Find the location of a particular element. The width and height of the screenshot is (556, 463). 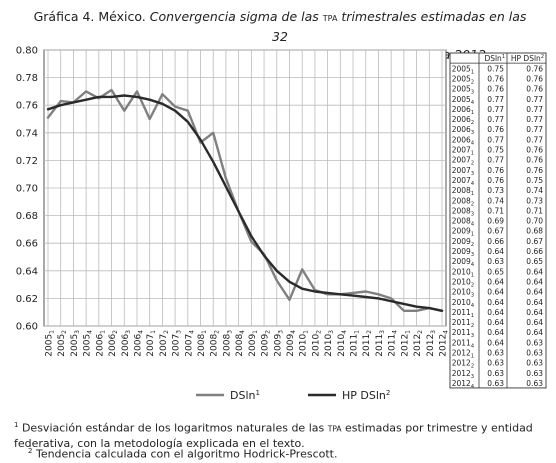

table-value-cell: 0.73 is located at coordinates (534, 200).